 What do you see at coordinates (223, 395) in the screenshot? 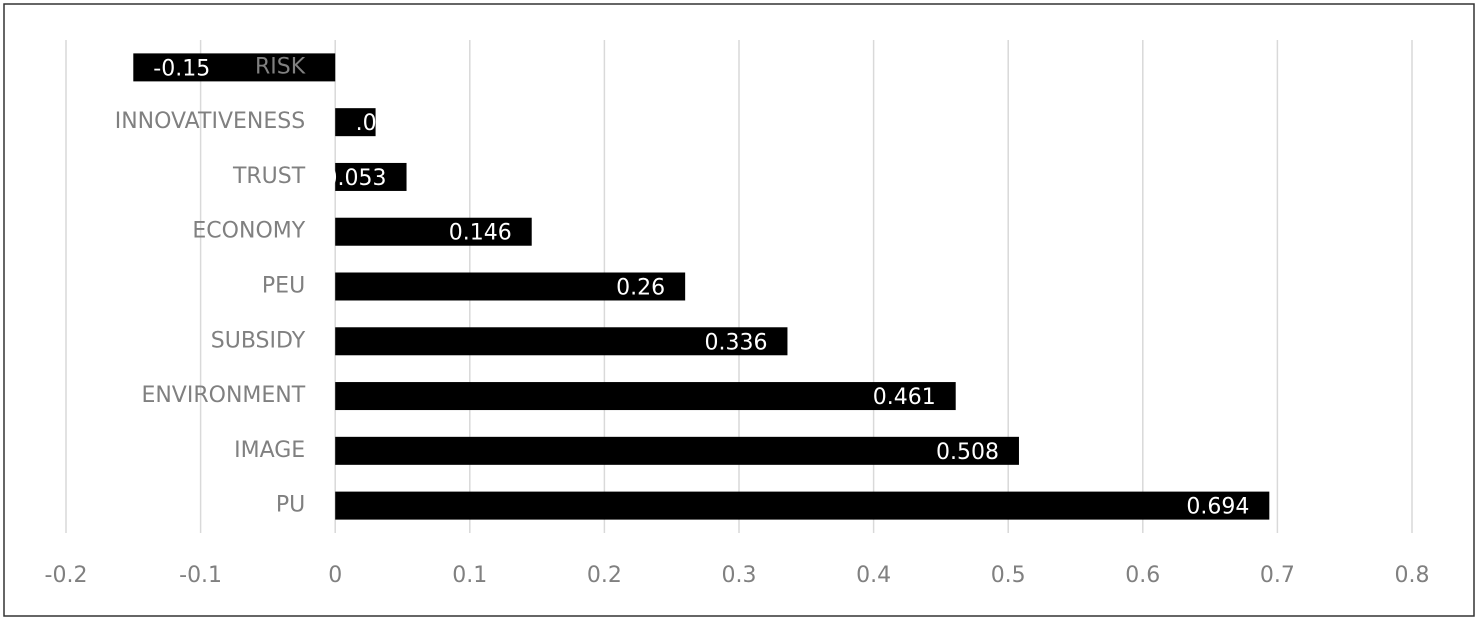
I see `category-label: ENVIRONMENT` at bounding box center [223, 395].